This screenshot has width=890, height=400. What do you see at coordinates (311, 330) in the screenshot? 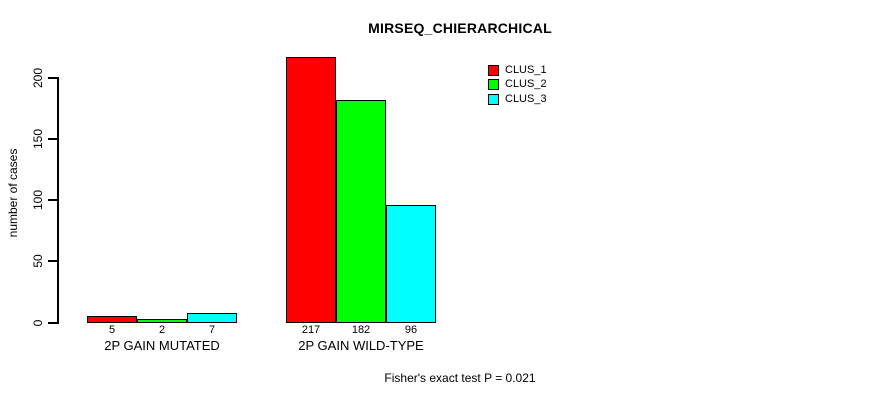
I see `bar-value-label: 217` at bounding box center [311, 330].